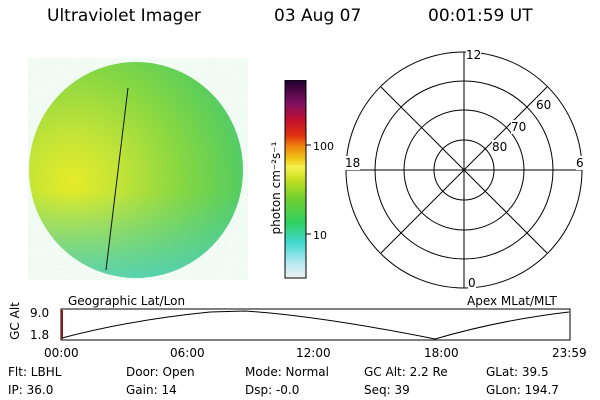 The height and width of the screenshot is (400, 600). Describe the element at coordinates (353, 163) in the screenshot. I see `mlt-label-18: 18` at that location.